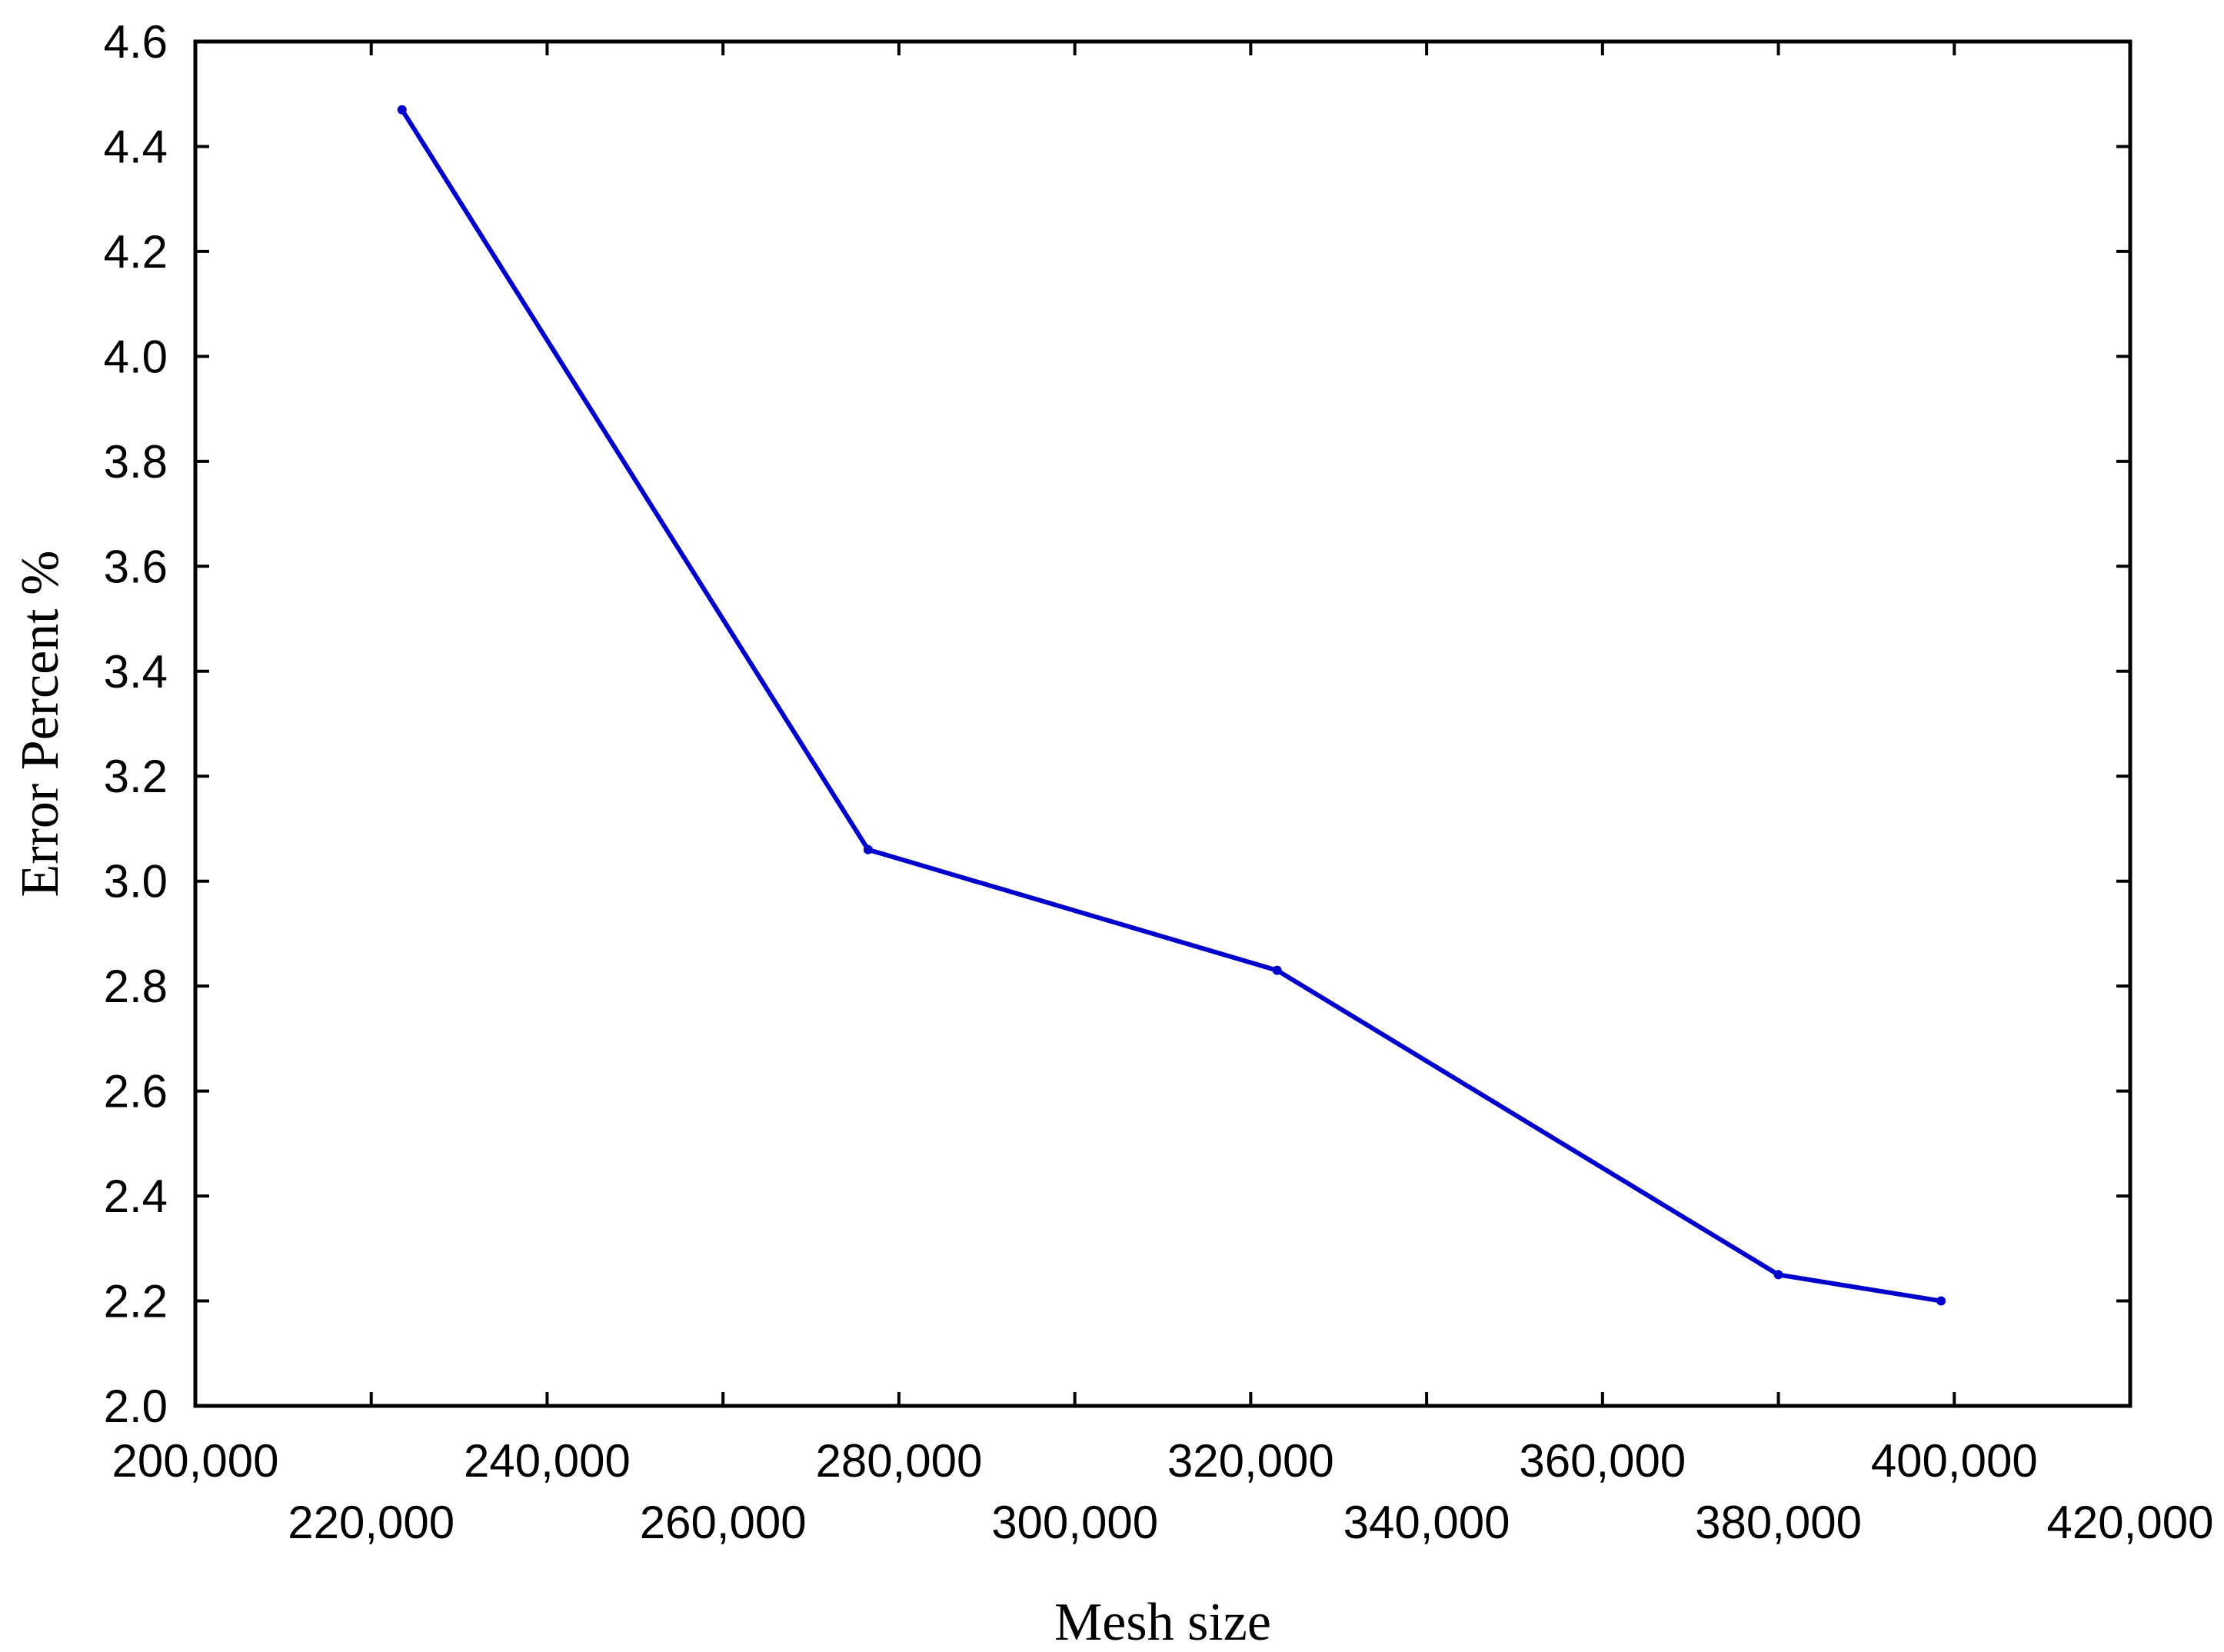 The image size is (2224, 1652). Describe the element at coordinates (136, 462) in the screenshot. I see `y-tick-label: 3.8` at that location.